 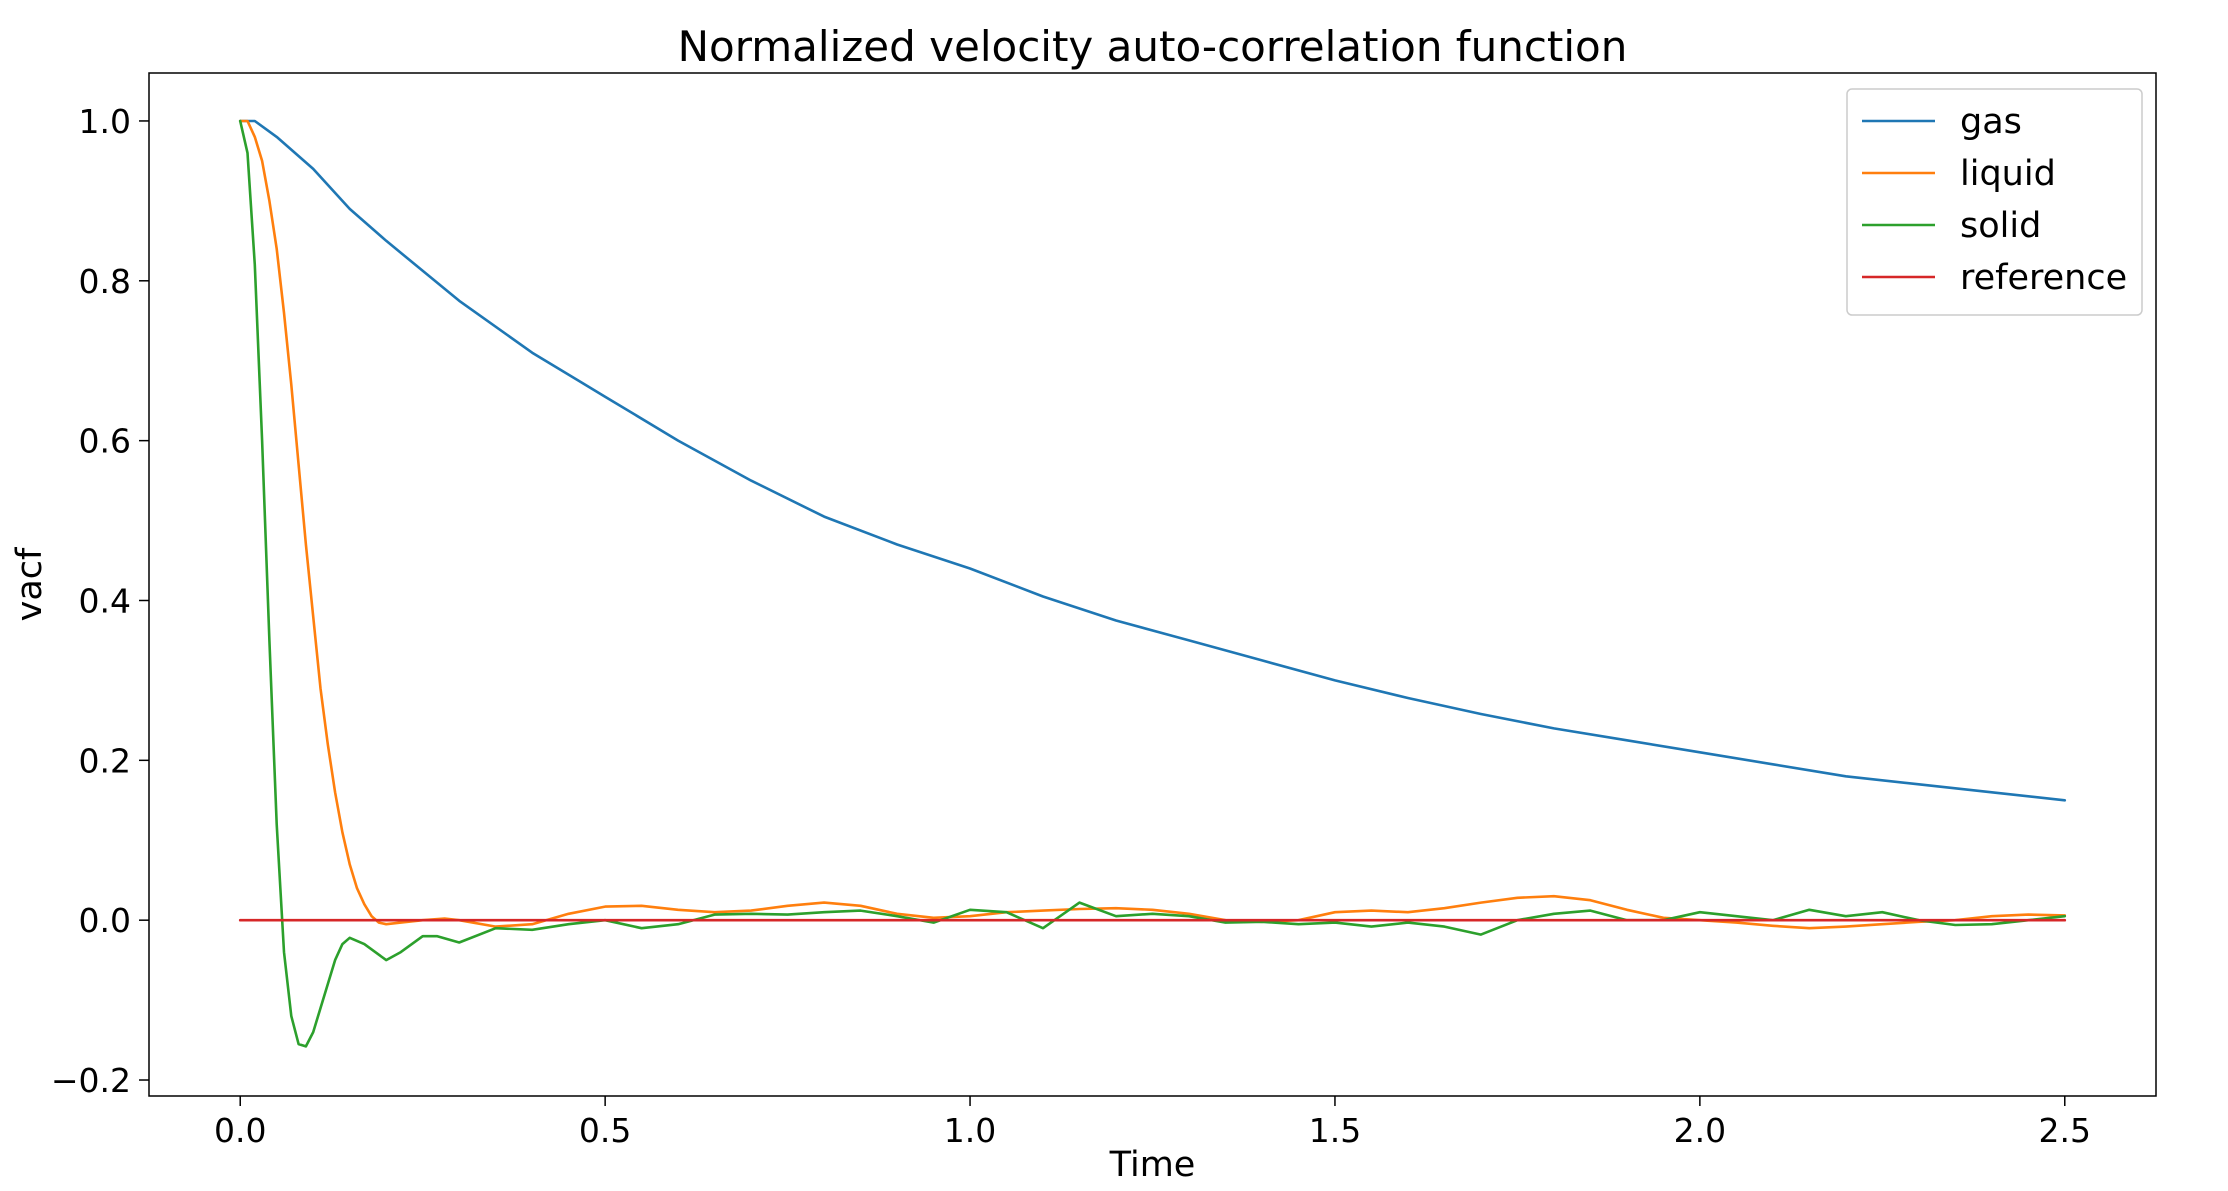 I want to click on y-tick-label: 0.4, so click(x=105, y=600).